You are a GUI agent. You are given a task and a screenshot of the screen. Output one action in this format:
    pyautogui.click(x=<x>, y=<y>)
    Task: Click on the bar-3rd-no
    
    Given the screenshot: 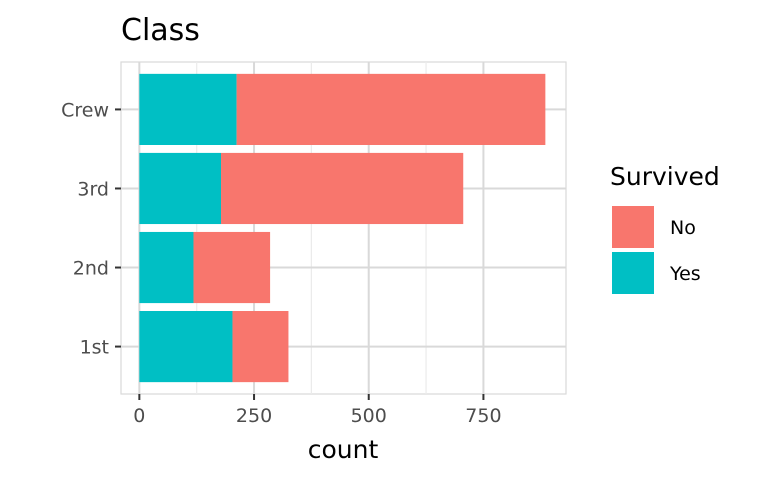 What is the action you would take?
    pyautogui.click(x=342, y=188)
    